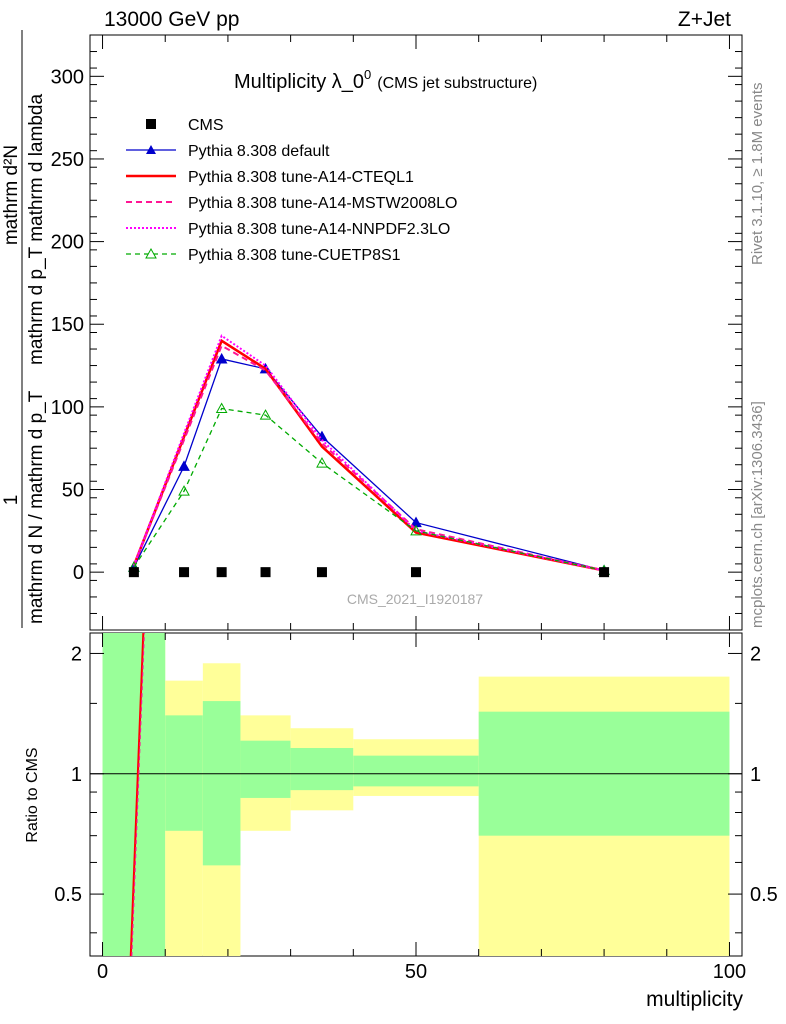 This screenshot has width=786, height=1024. Describe the element at coordinates (73, 491) in the screenshot. I see `y-tick-label-1: 50` at that location.